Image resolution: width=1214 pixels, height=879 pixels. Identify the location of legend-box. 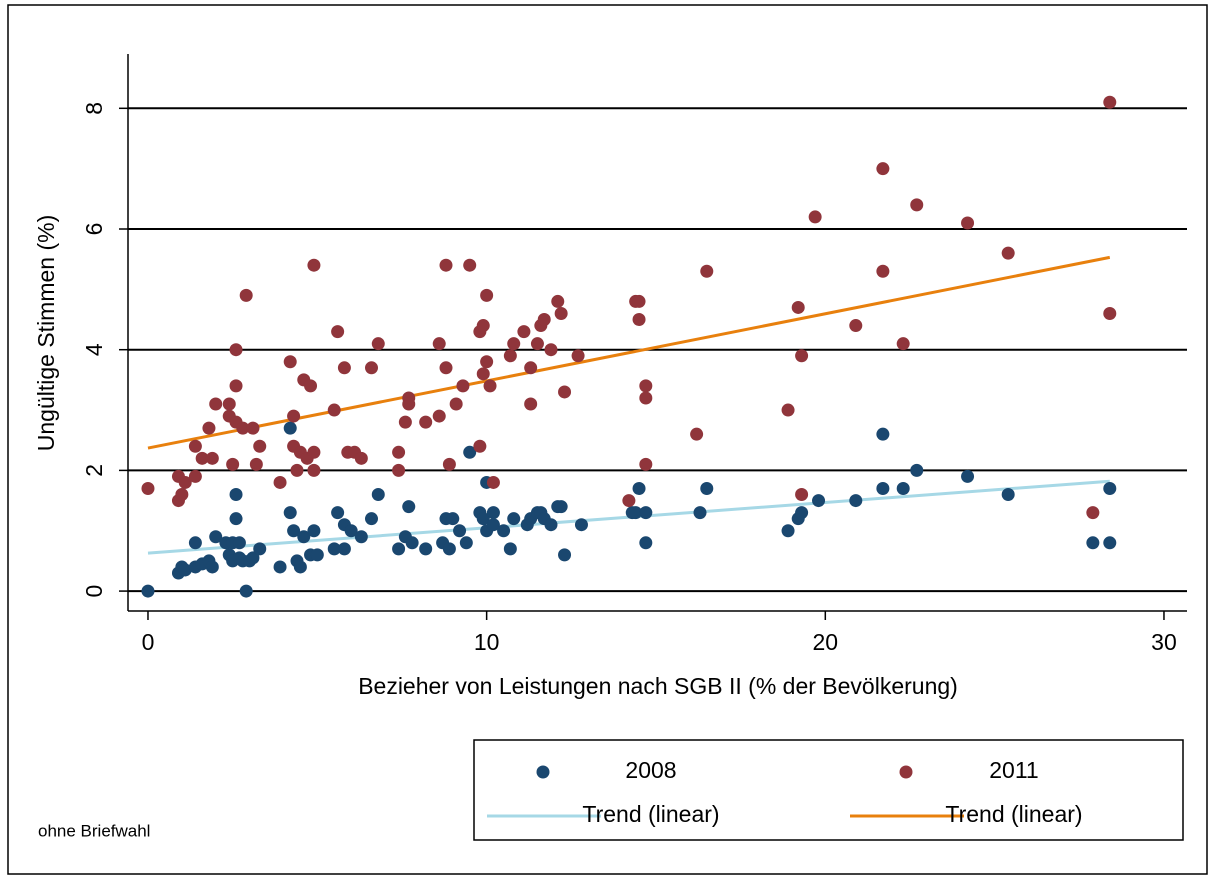
(828, 790).